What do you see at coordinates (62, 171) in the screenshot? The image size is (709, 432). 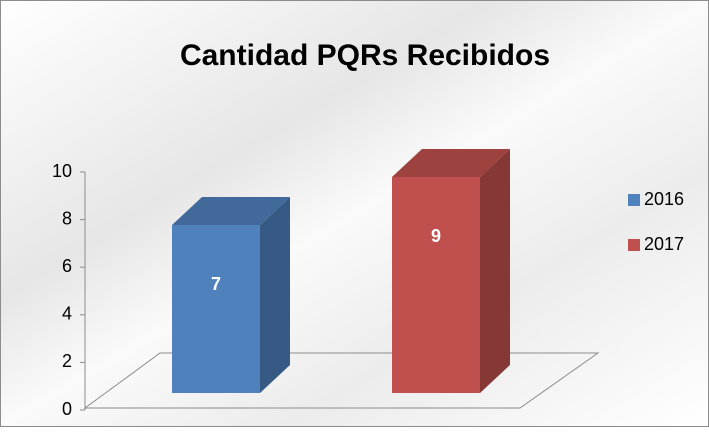 I see `y-tick-label: 10` at bounding box center [62, 171].